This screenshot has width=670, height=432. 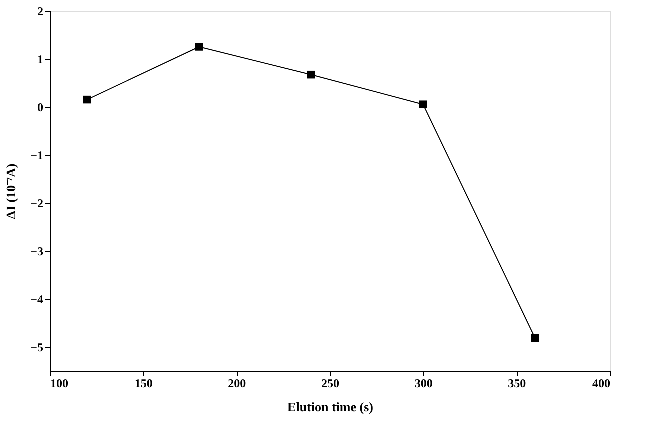 What do you see at coordinates (517, 383) in the screenshot?
I see `x-tick-label: 350` at bounding box center [517, 383].